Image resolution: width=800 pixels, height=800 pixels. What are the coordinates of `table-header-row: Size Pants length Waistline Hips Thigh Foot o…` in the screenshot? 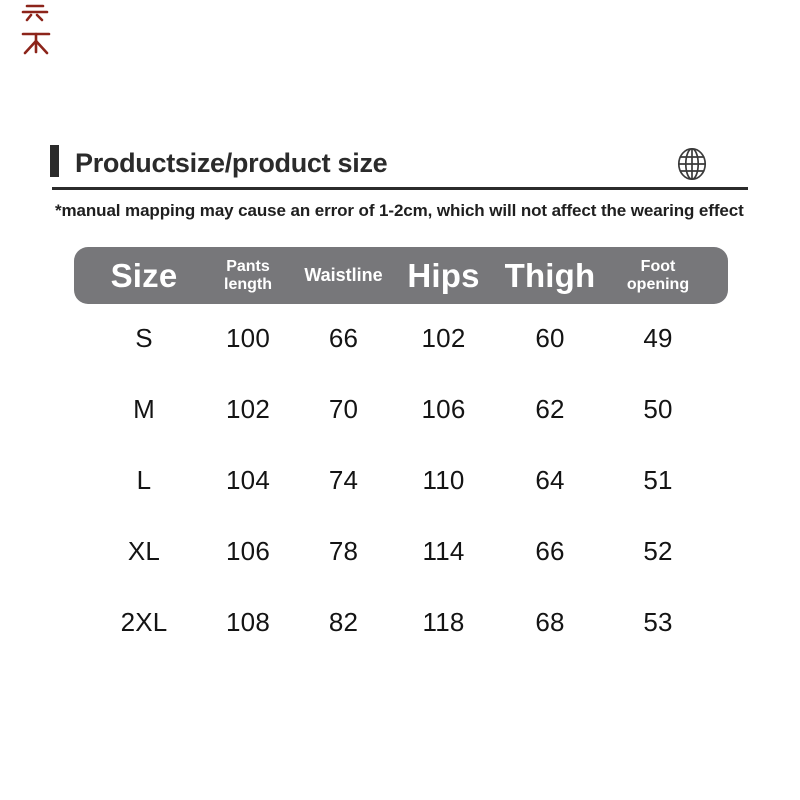 It's located at (401, 275).